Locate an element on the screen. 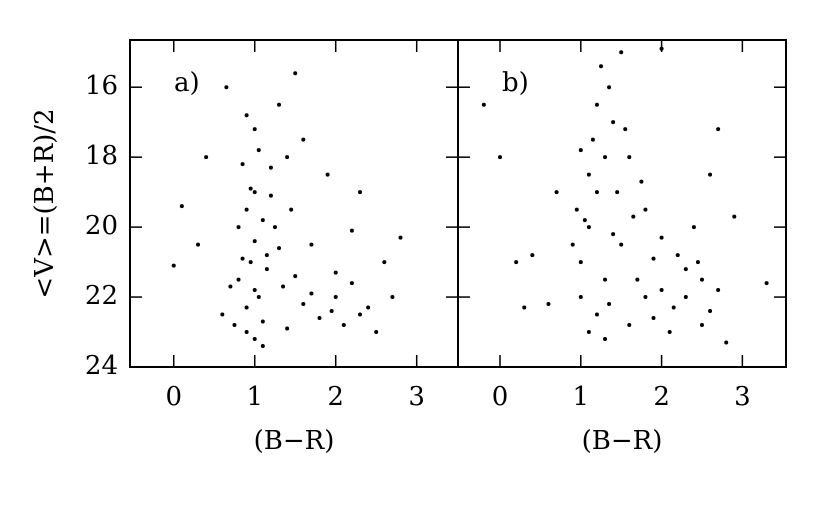 This screenshot has height=518, width=830. y-tick-label: 16 is located at coordinates (101, 86).